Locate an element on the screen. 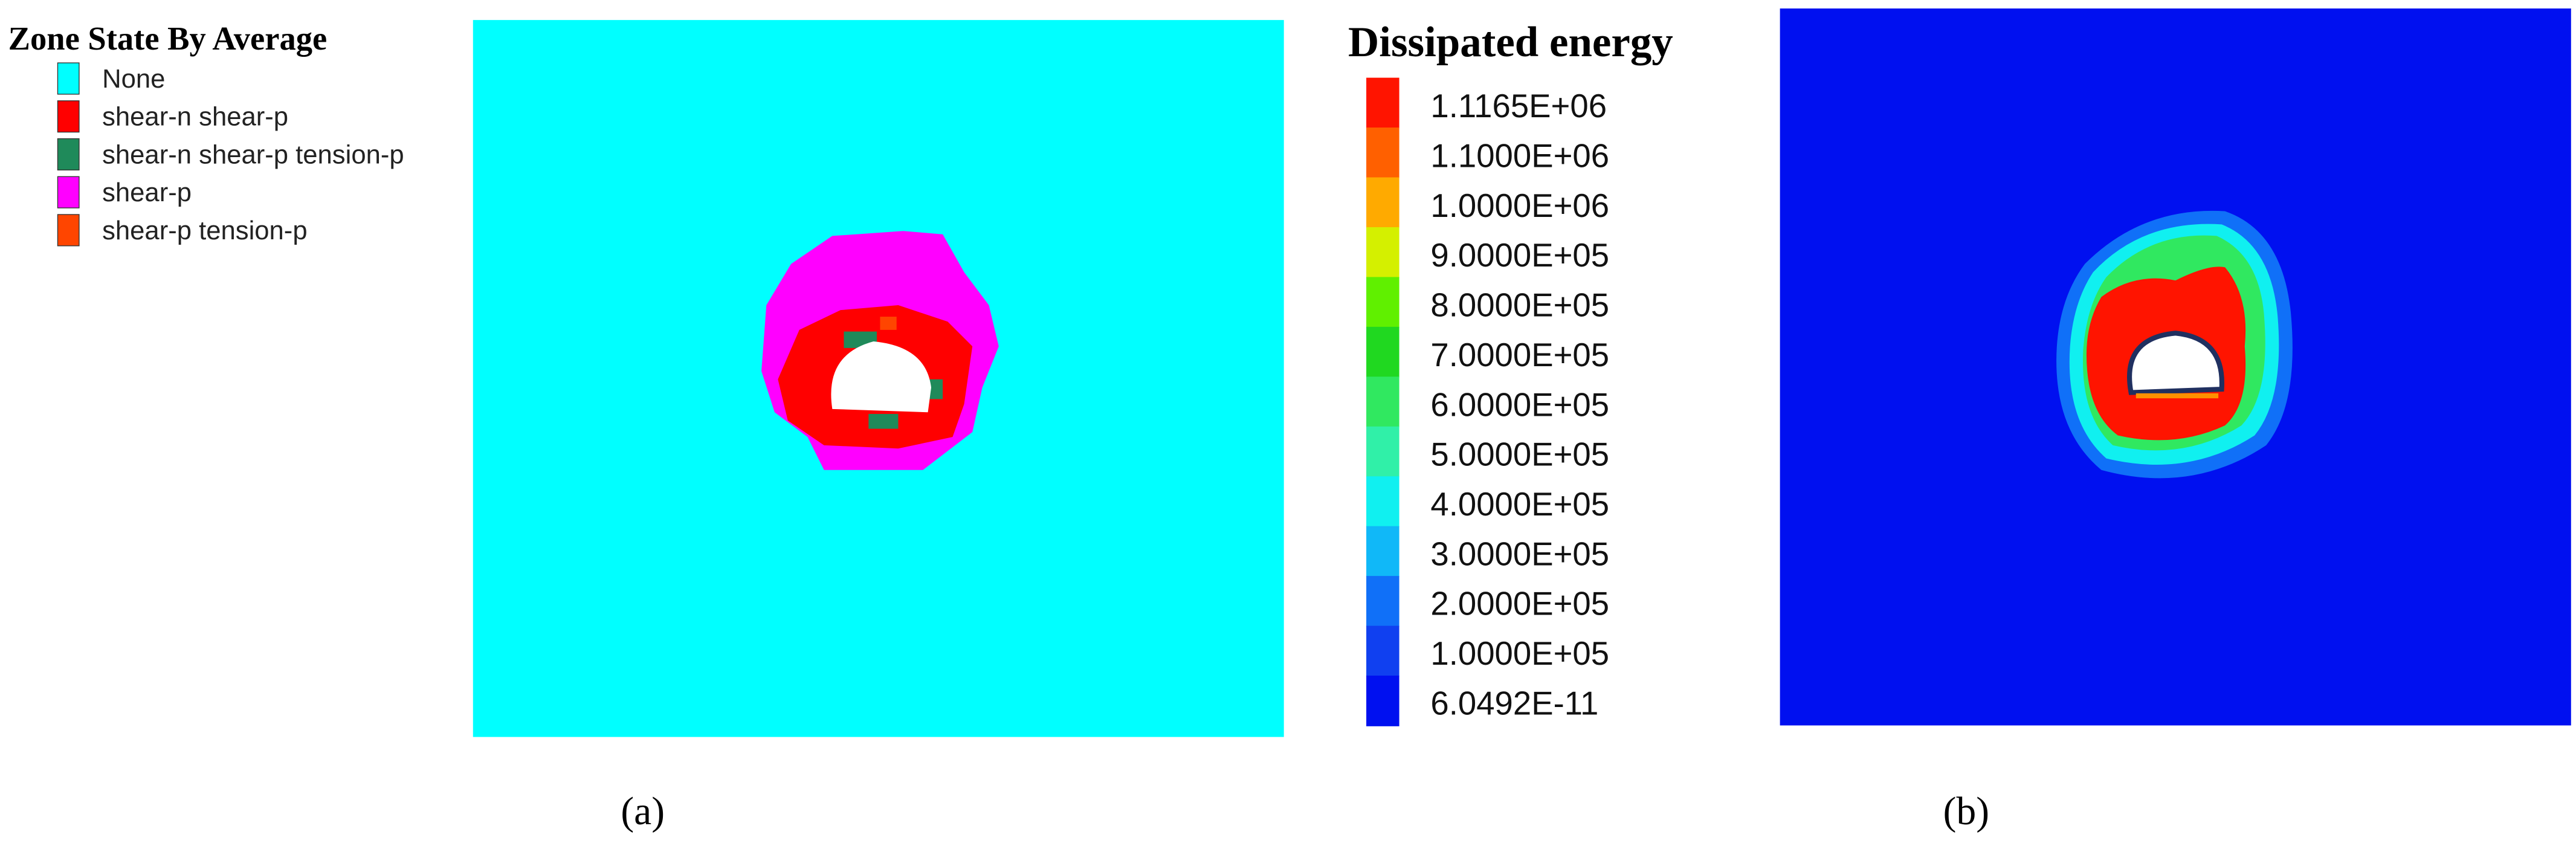 The height and width of the screenshot is (846, 2576). legend-label: shear-p tension-p is located at coordinates (205, 230).